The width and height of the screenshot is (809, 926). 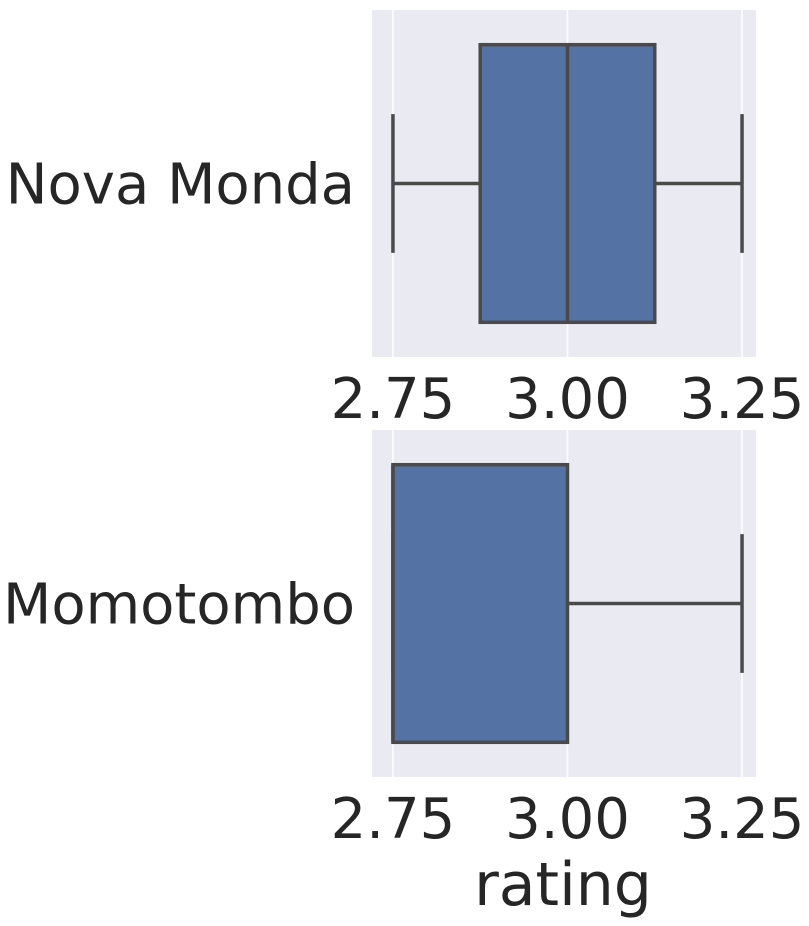 What do you see at coordinates (742, 399) in the screenshot?
I see `x-tick-label-1-3: 3.25` at bounding box center [742, 399].